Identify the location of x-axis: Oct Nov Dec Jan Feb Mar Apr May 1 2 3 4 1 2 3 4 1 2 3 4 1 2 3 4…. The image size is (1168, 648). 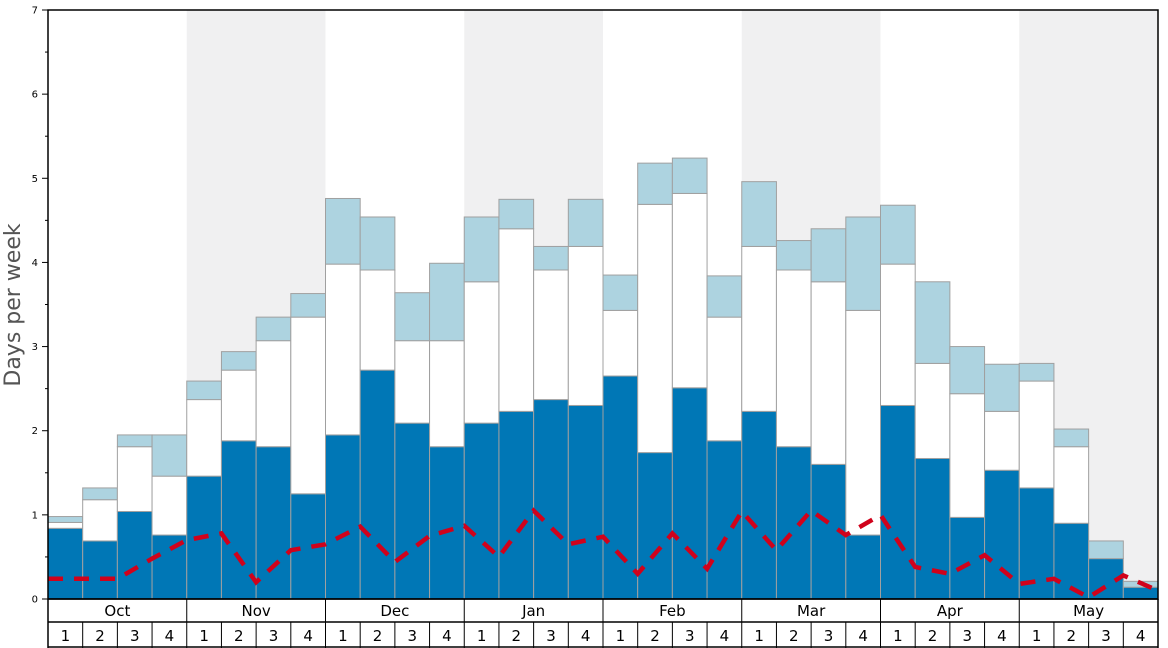
(603, 623).